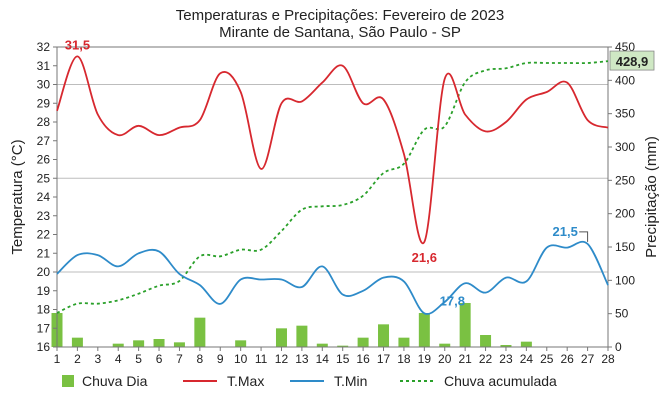 The width and height of the screenshot is (667, 400). What do you see at coordinates (506, 359) in the screenshot?
I see `tick-label-x: 23` at bounding box center [506, 359].